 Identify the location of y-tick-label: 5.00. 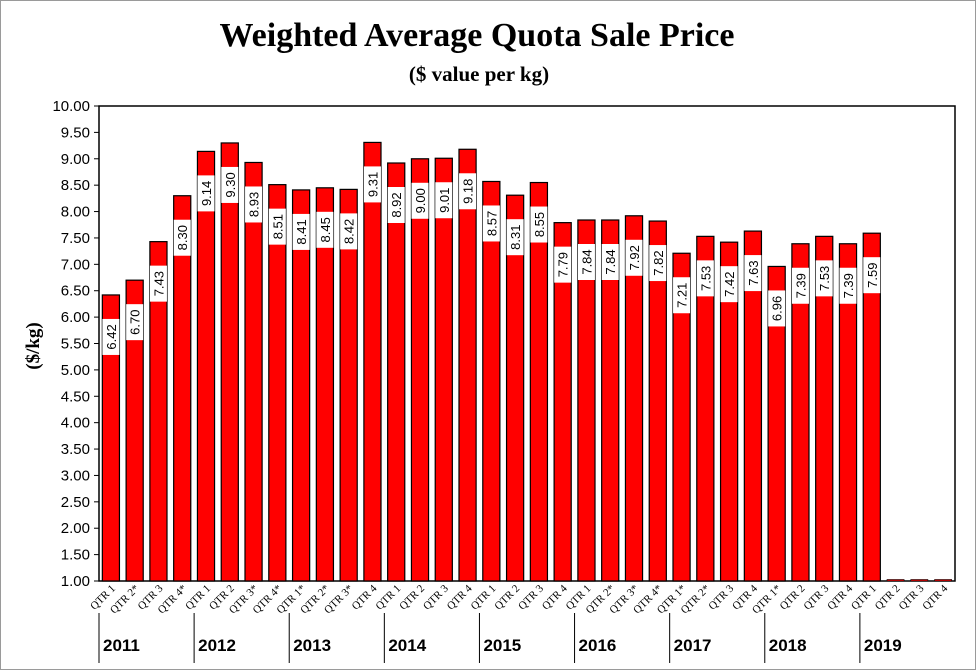
(75, 370).